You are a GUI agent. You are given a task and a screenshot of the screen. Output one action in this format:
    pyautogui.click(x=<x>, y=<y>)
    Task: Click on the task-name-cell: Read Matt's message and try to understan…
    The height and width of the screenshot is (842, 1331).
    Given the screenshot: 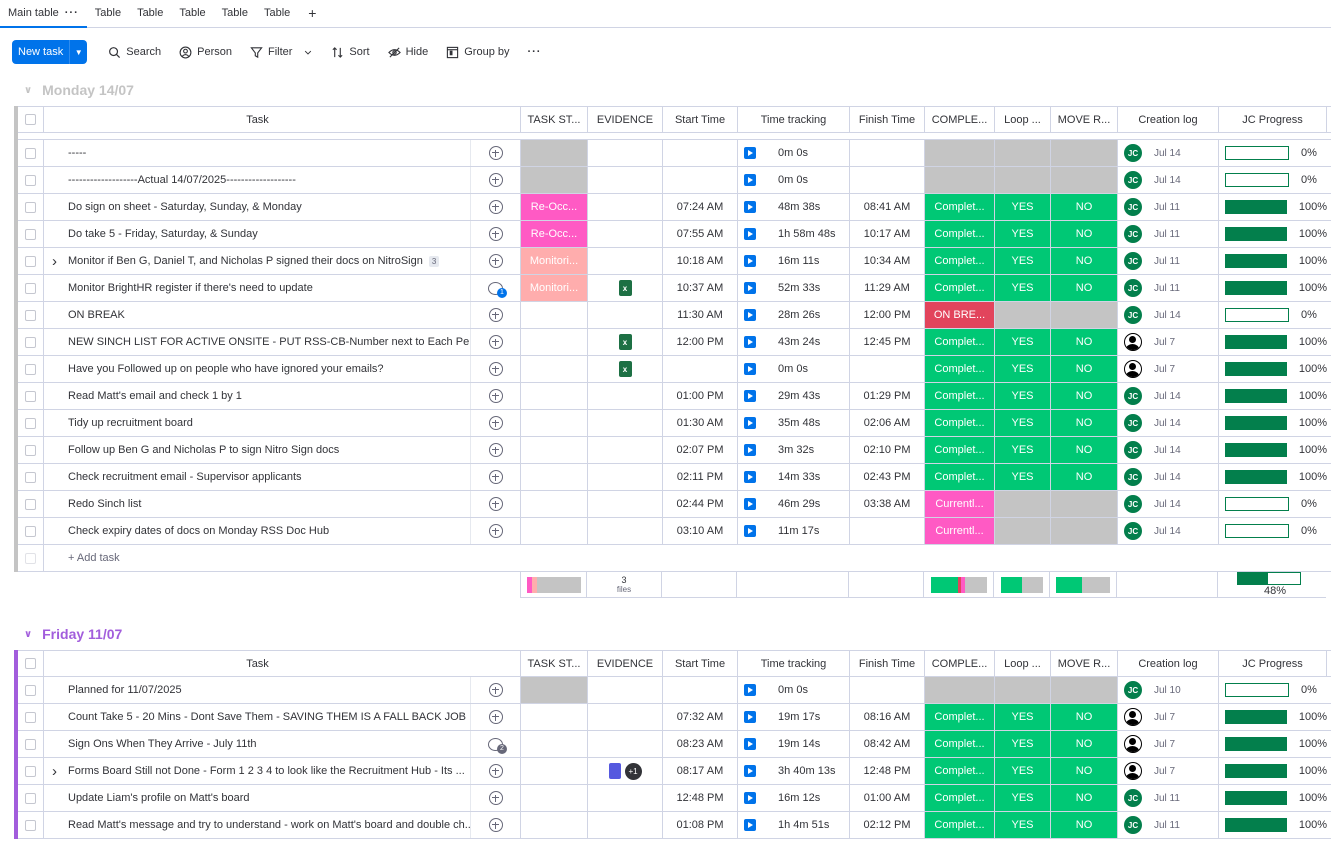 What is the action you would take?
    pyautogui.click(x=257, y=825)
    